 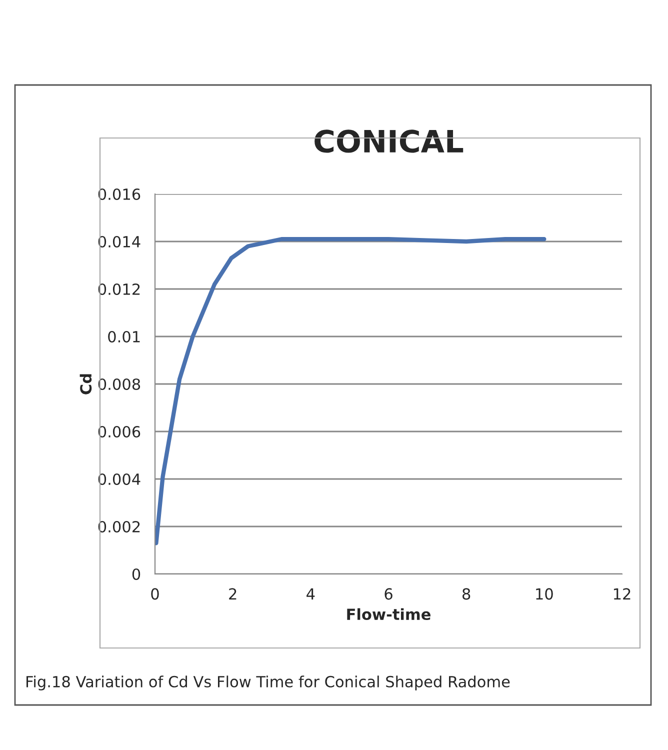 What do you see at coordinates (232, 594) in the screenshot?
I see `x-tick-label: 2` at bounding box center [232, 594].